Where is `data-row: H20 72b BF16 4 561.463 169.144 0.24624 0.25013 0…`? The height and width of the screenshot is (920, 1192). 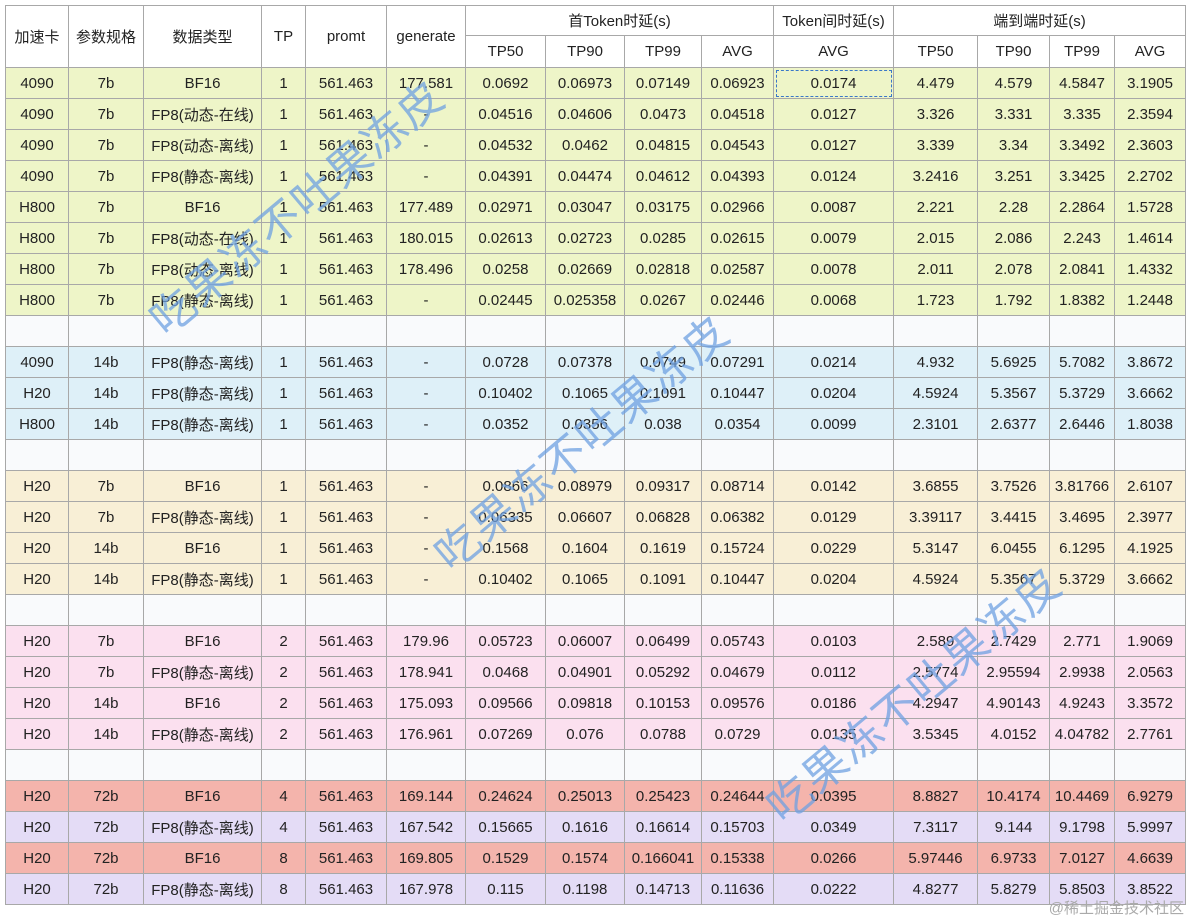
data-row: H20 72b BF16 4 561.463 169.144 0.24624 0.25013 0… is located at coordinates (596, 796).